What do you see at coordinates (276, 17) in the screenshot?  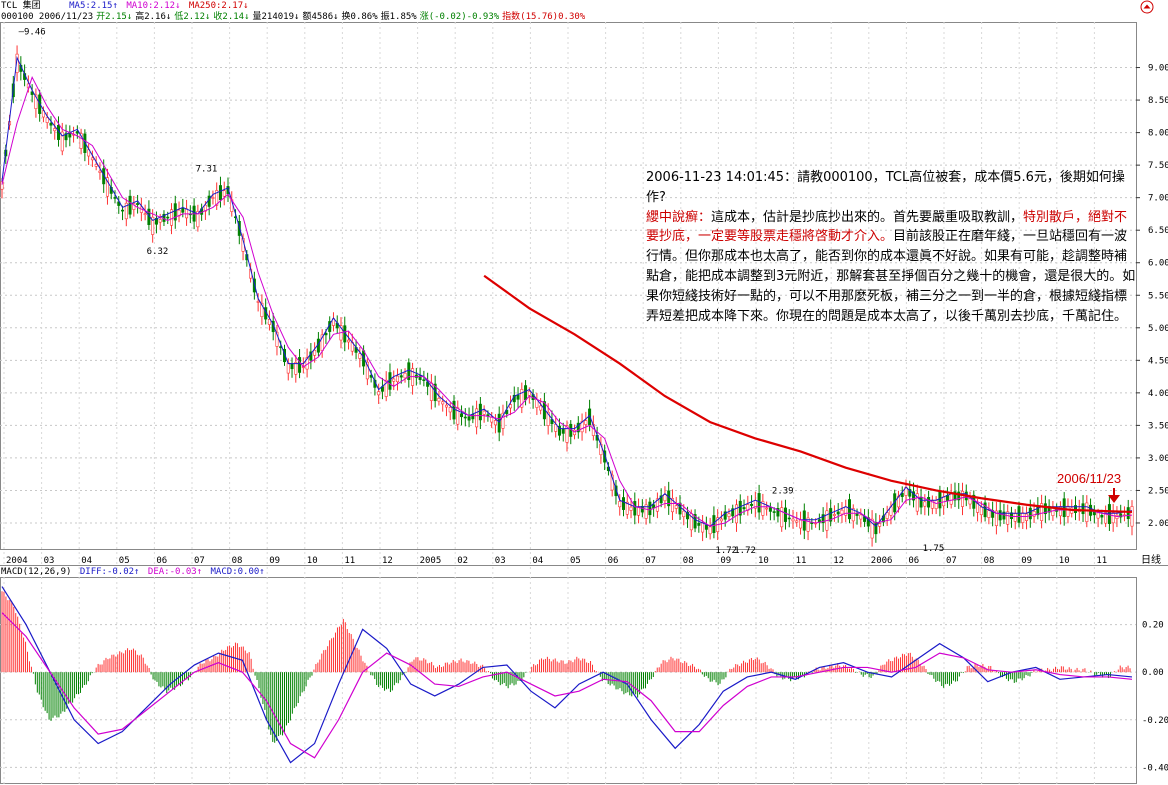 I see `volume-value: 量214019↓` at bounding box center [276, 17].